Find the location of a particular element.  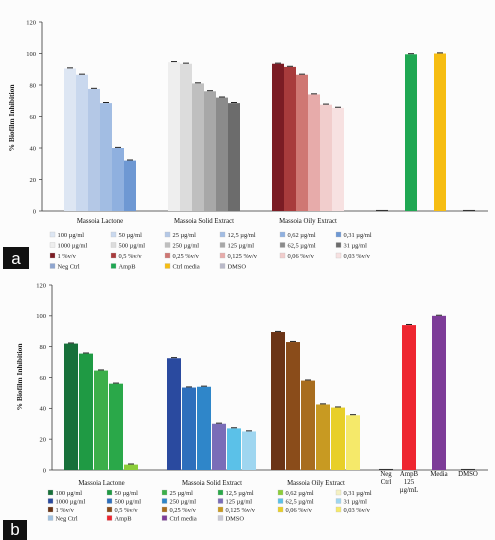

y-tick-label: 80 is located at coordinates (43, 347).